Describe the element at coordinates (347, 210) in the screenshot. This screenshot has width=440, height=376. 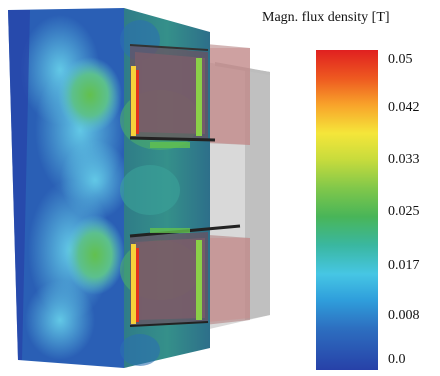
I see `colorbar` at that location.